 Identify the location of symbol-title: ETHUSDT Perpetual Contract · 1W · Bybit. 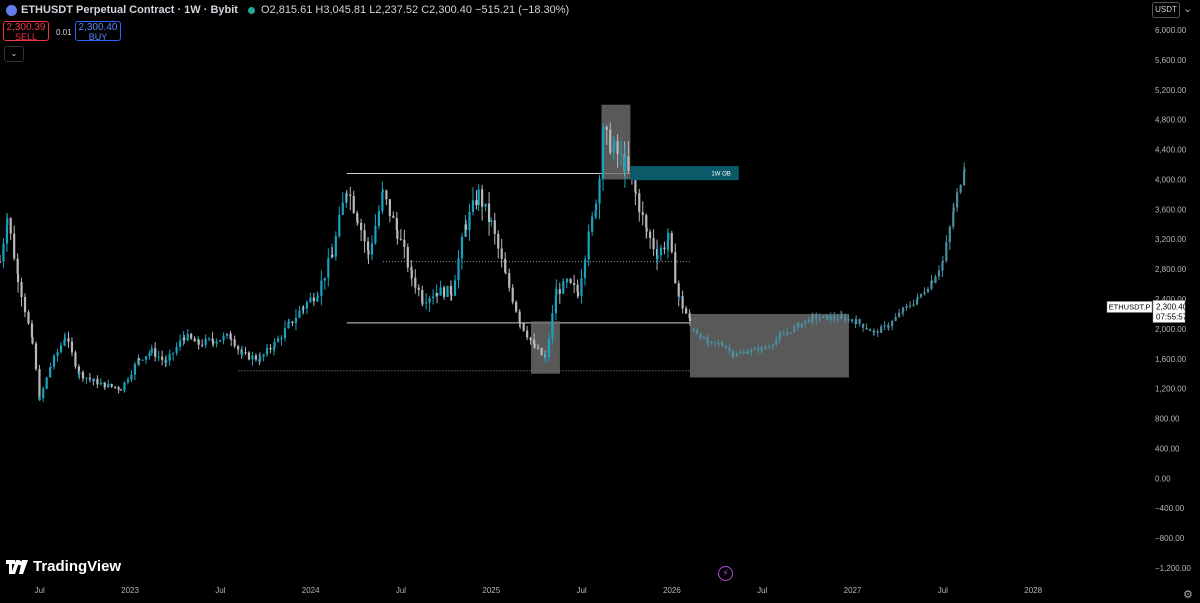
(129, 10).